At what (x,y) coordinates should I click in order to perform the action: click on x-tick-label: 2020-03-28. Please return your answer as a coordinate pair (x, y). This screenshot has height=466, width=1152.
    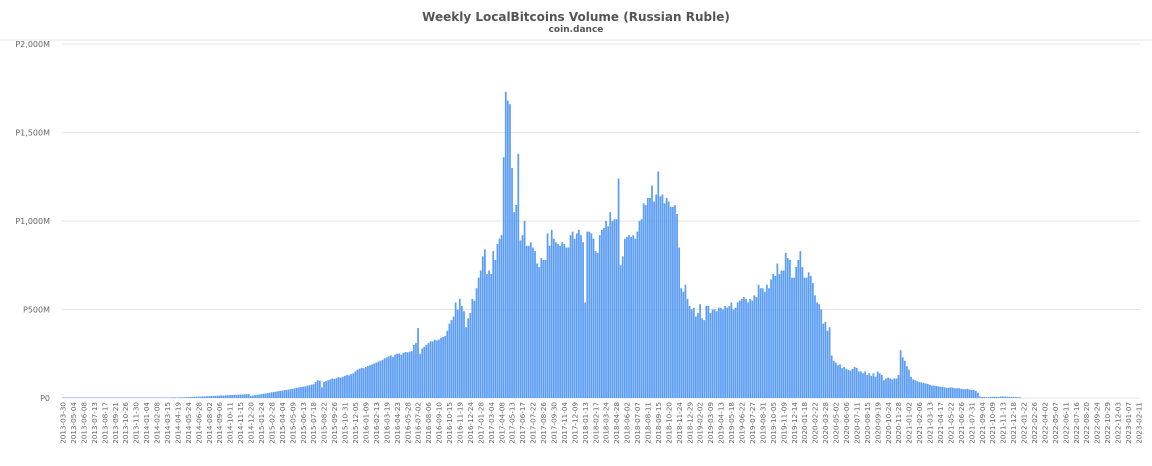
    Looking at the image, I should click on (825, 423).